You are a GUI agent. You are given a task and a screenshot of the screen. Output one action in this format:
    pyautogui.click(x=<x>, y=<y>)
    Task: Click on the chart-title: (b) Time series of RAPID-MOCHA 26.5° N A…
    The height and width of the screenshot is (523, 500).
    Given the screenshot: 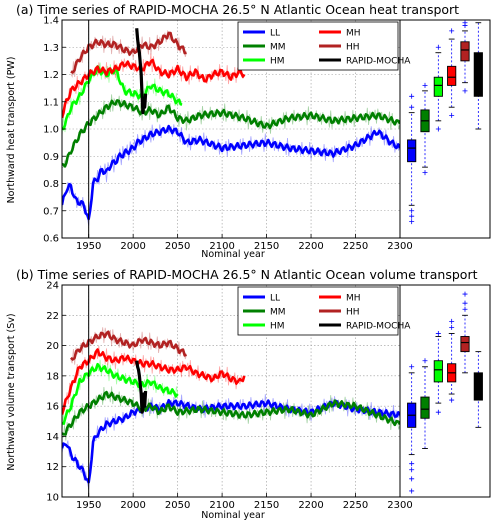 What is the action you would take?
    pyautogui.click(x=247, y=274)
    